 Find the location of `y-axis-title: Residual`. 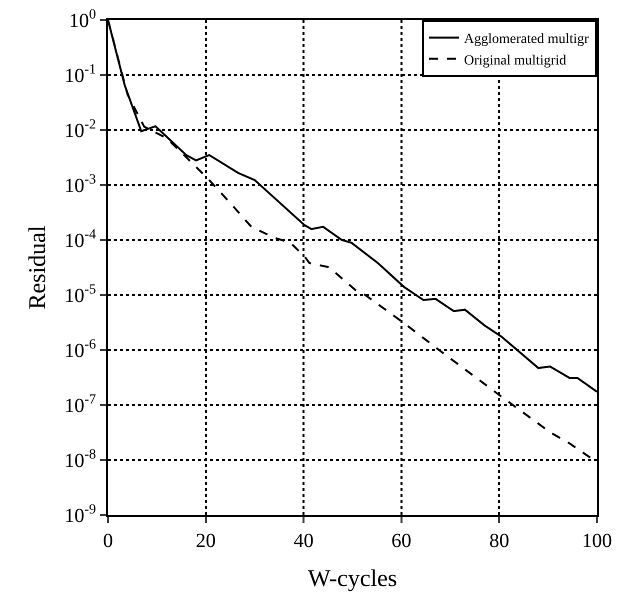

y-axis-title: Residual is located at coordinates (37, 267).